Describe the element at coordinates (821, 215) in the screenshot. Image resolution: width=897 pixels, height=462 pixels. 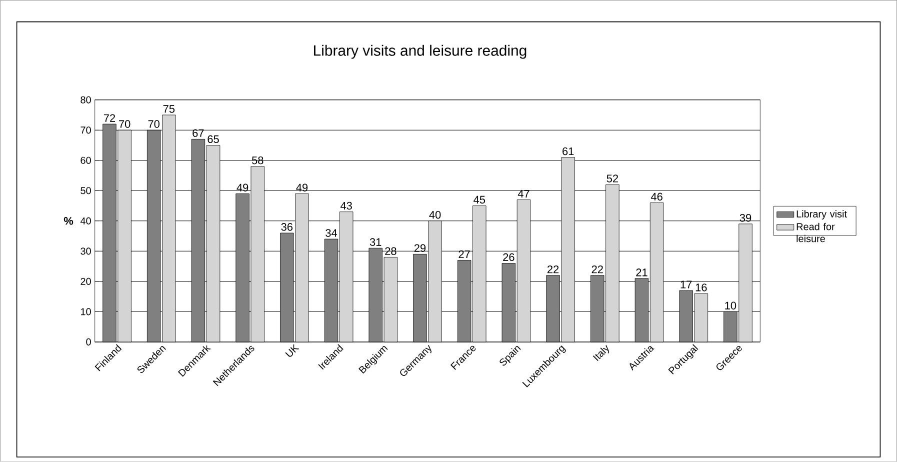
I see `legend-label: Library visit` at that location.